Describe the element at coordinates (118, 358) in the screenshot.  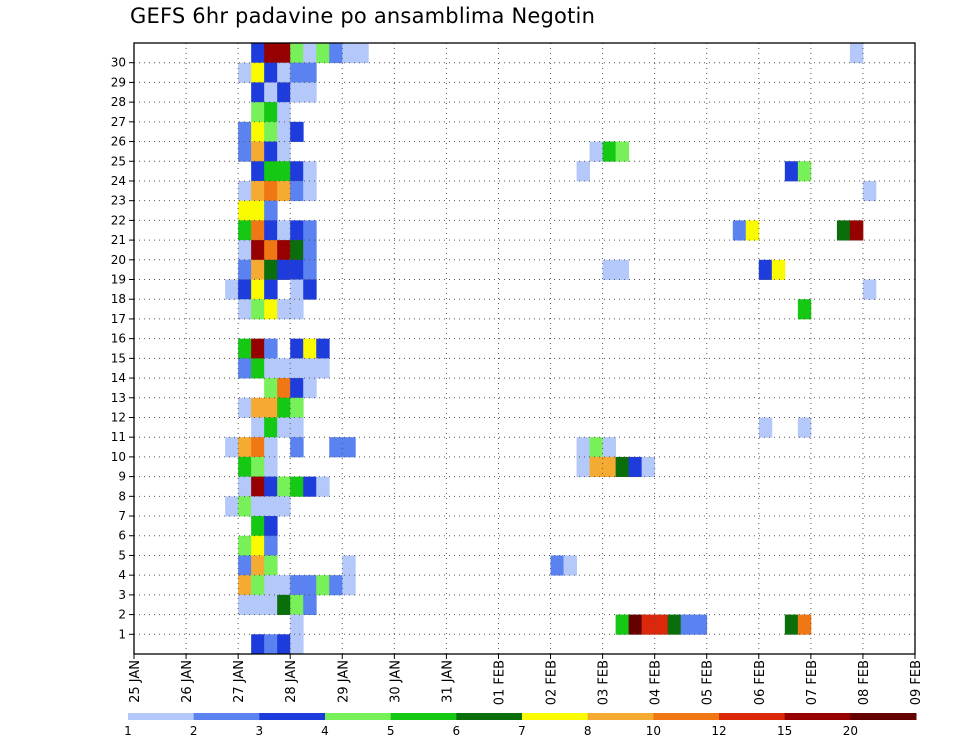
I see `y-tick-label: 15` at that location.